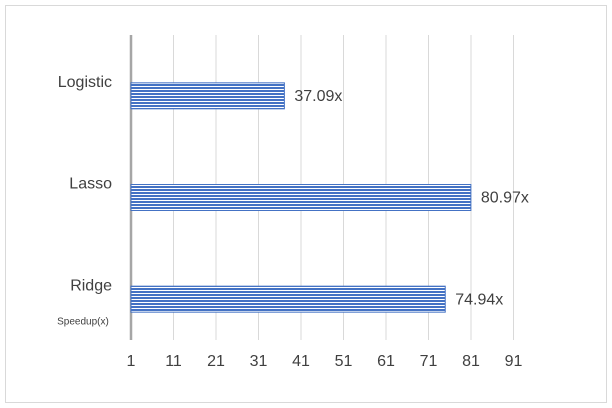  I want to click on x-tick-label: 91, so click(514, 361).